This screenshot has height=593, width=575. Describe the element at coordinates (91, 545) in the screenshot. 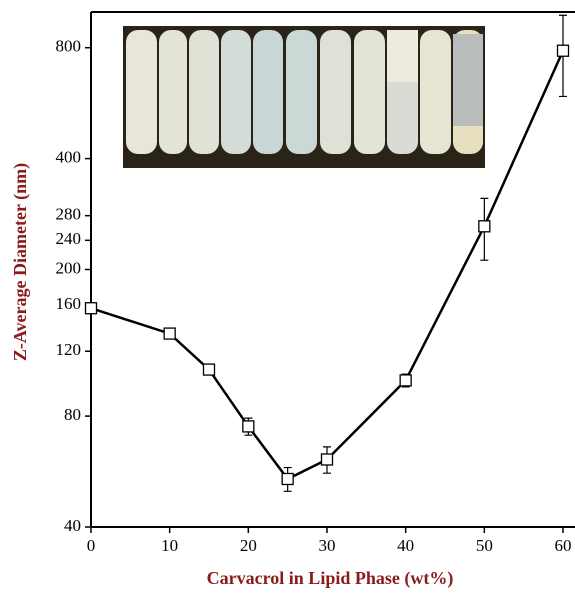

I see `x-tick-label: 0` at that location.